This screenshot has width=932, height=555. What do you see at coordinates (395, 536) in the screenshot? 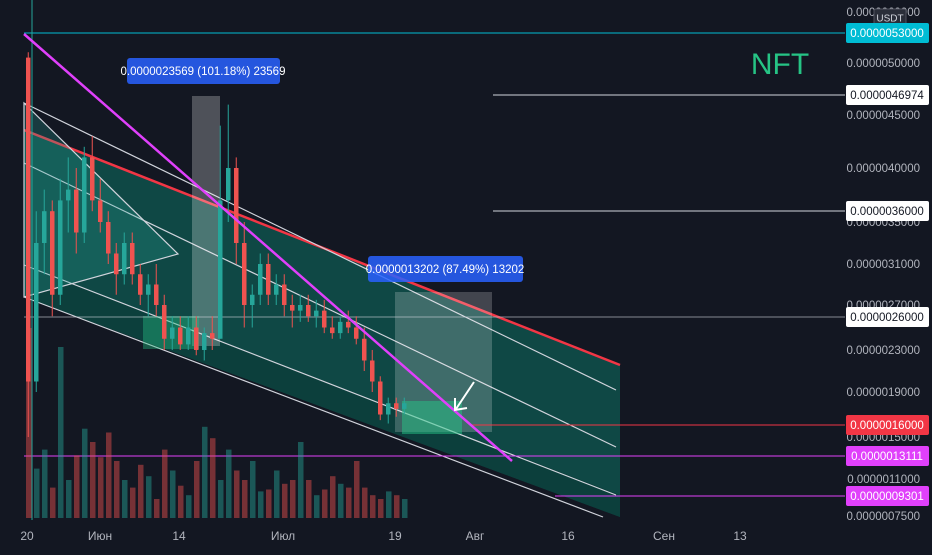
I see `x-tick-label: 19` at bounding box center [395, 536].